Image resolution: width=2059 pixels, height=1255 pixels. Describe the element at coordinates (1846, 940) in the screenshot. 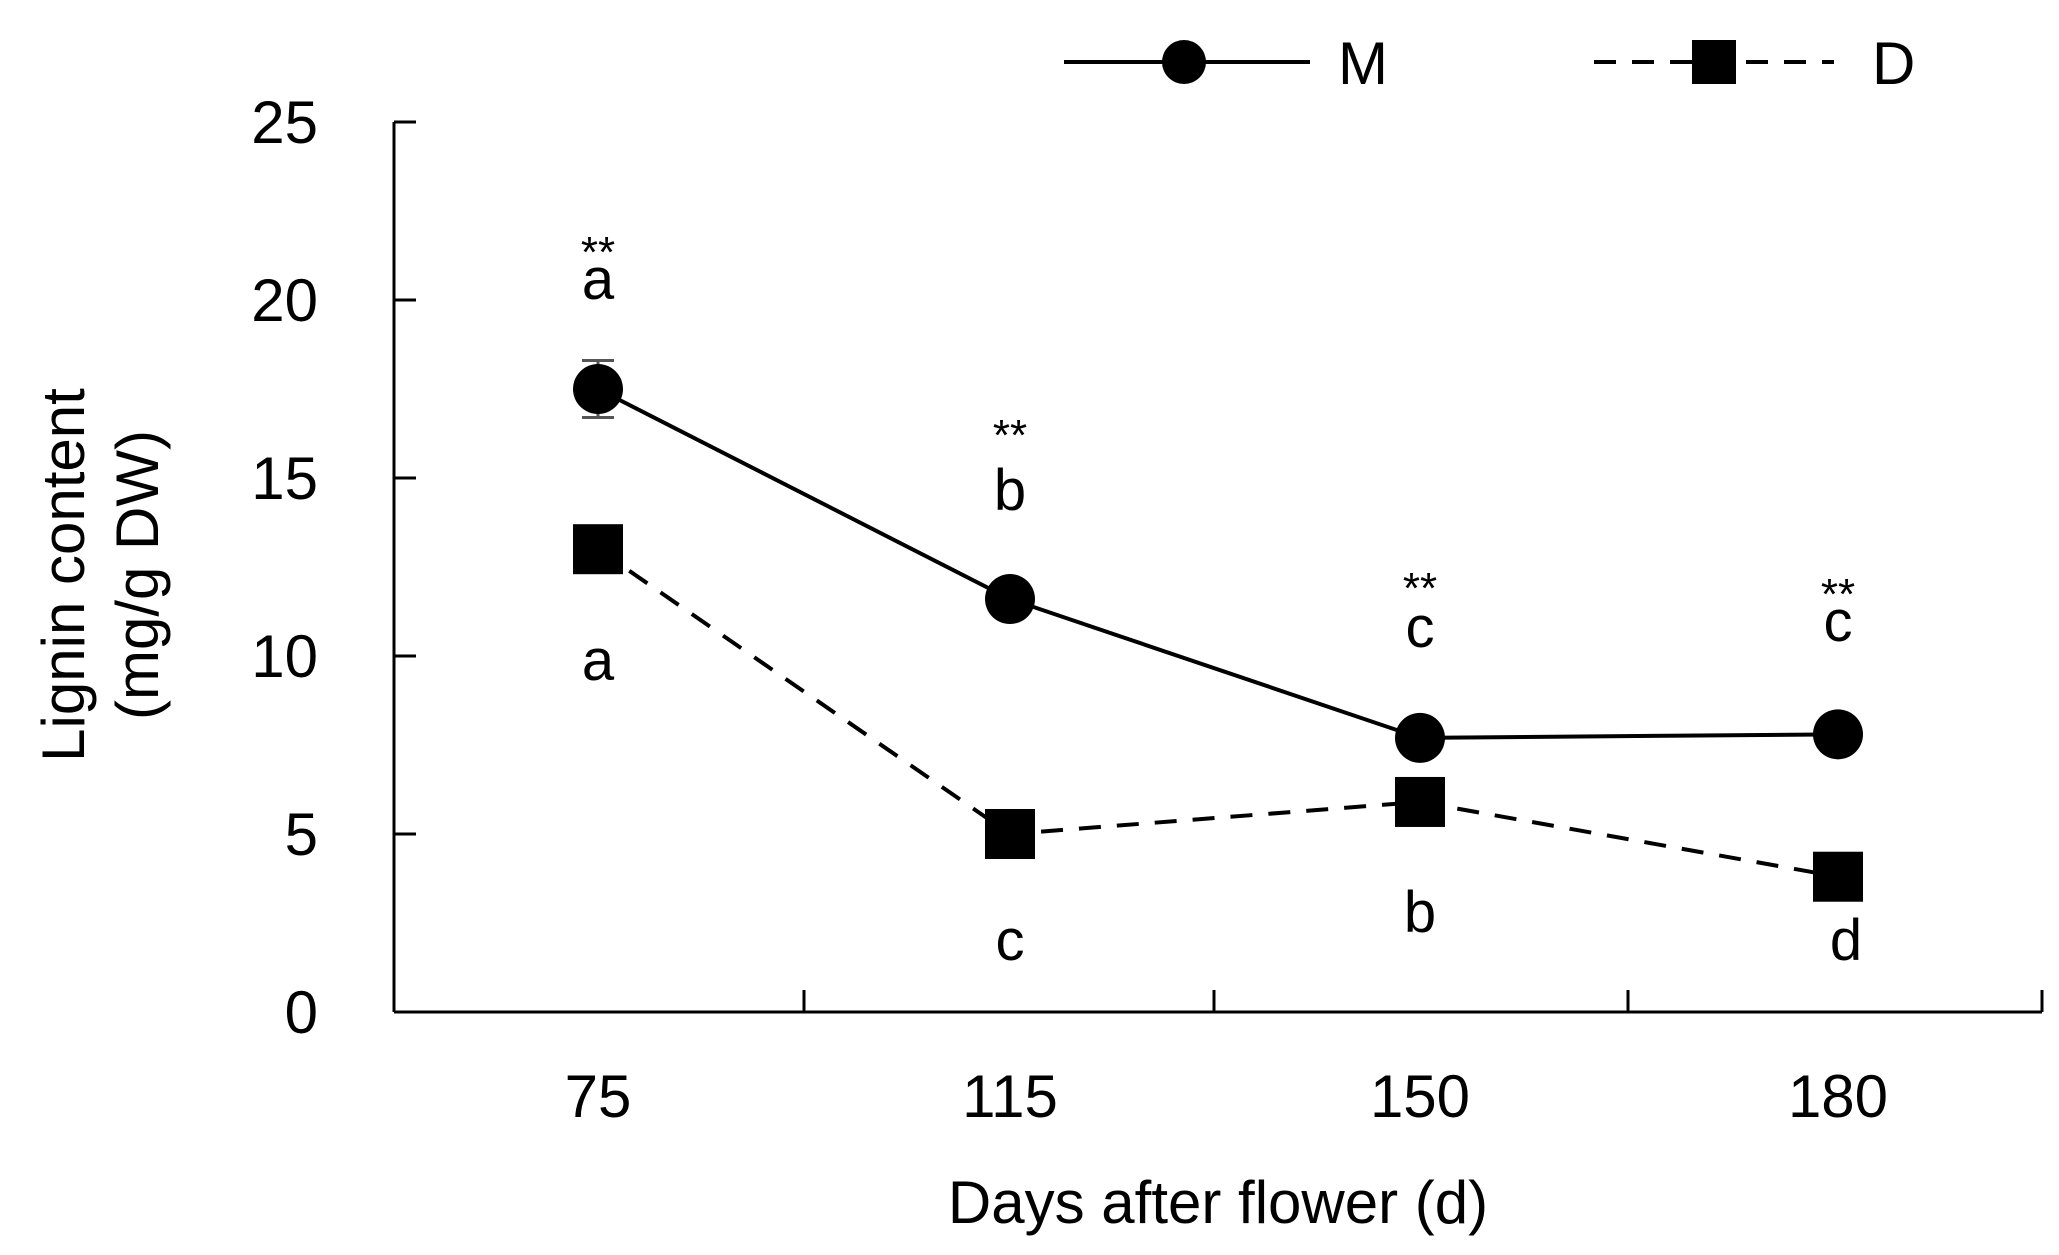

I see `significance-letter-D: d` at that location.